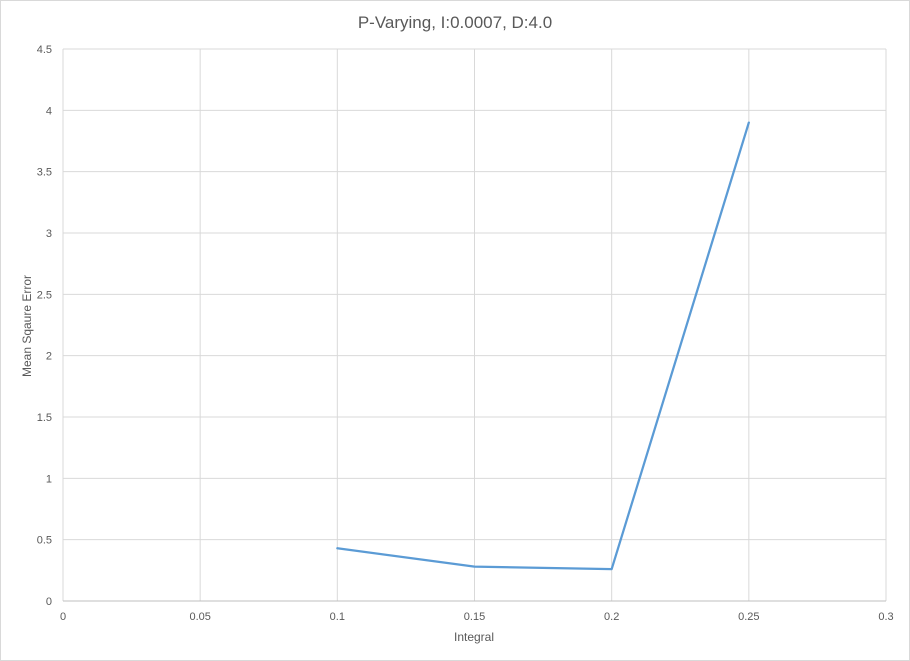 Image resolution: width=910 pixels, height=661 pixels. I want to click on y-tick-label: 0.5, so click(44, 541).